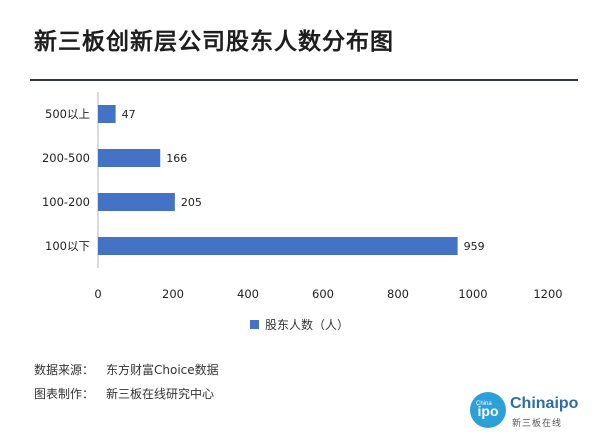  Describe the element at coordinates (472, 294) in the screenshot. I see `x-tick-label: 1000` at that location.